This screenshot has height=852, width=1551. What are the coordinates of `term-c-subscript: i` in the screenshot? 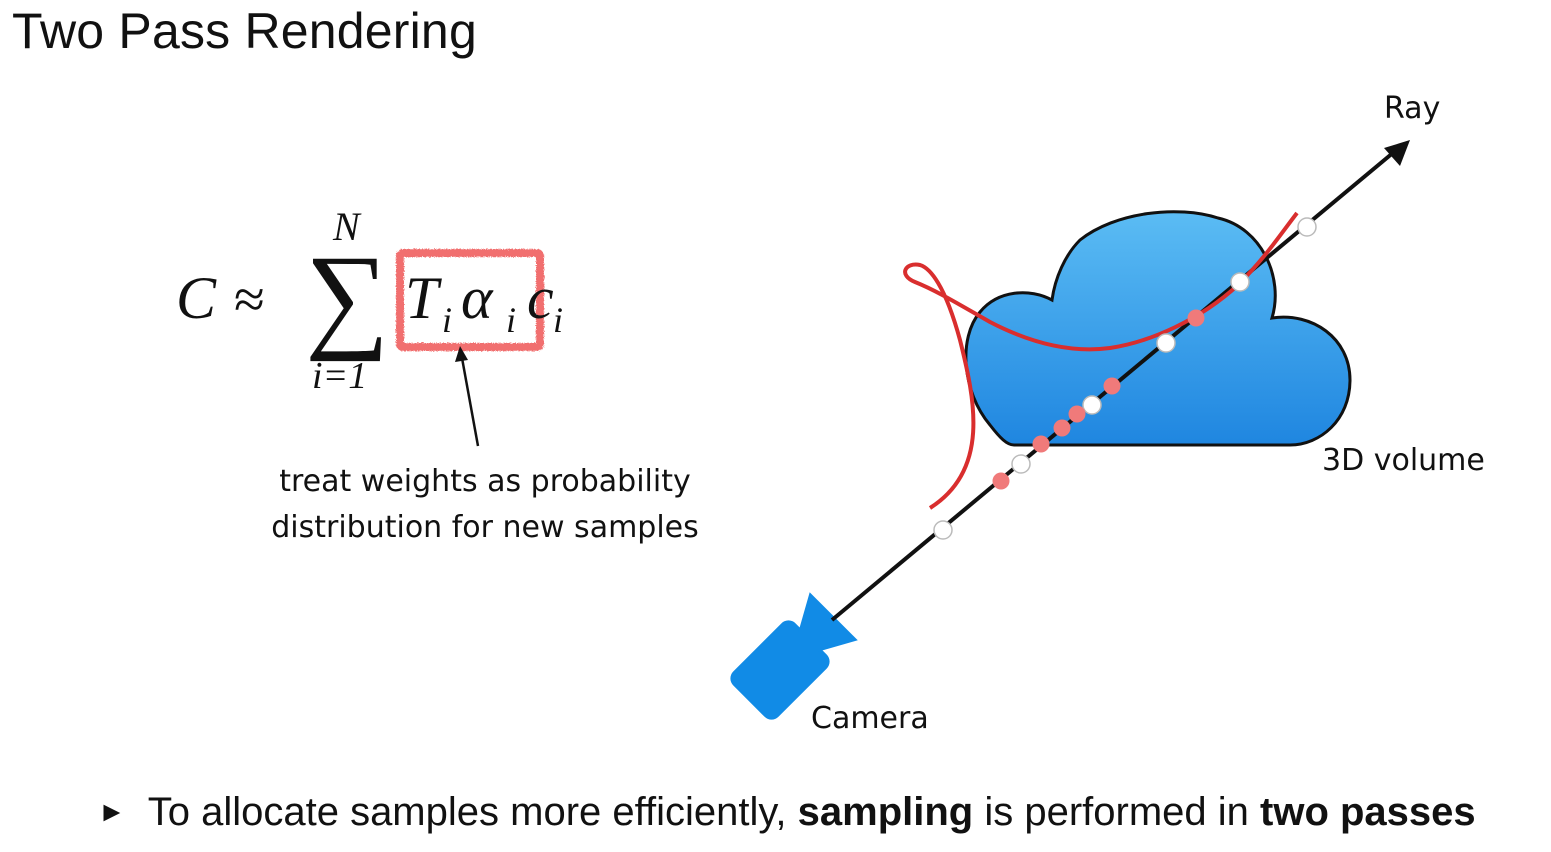 It's located at (558, 320).